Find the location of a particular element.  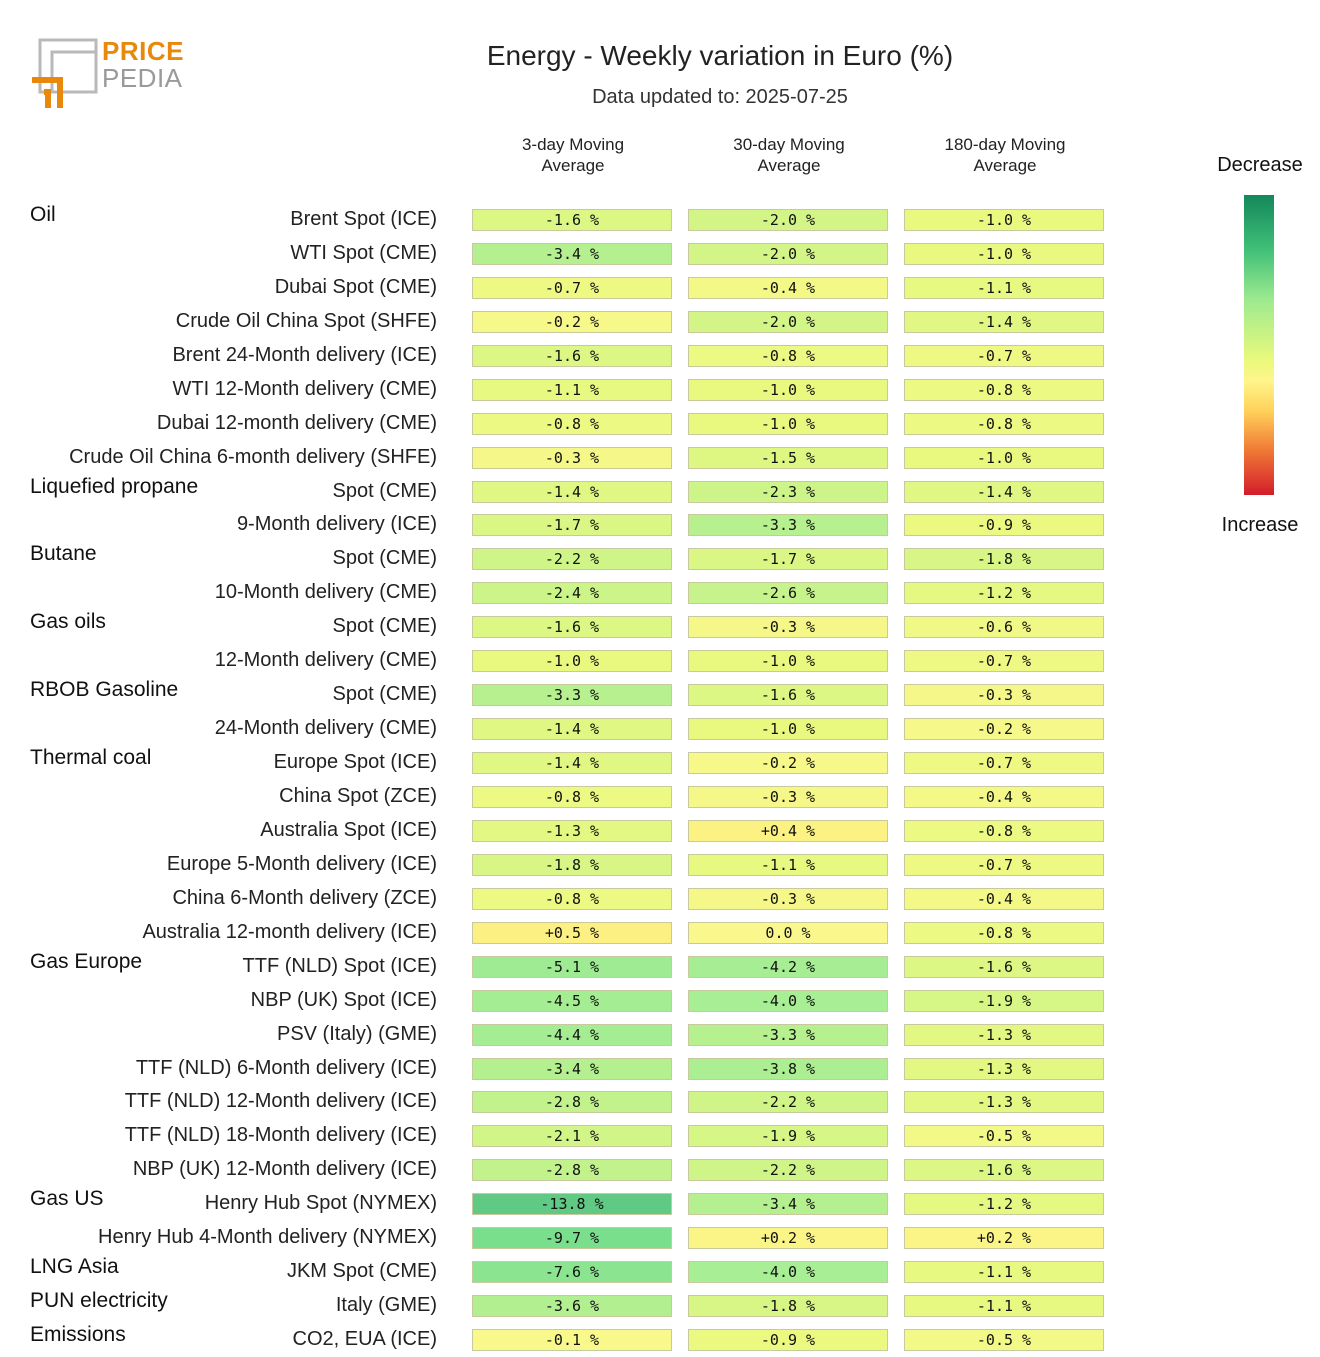

row-label: China Spot (ZCE) is located at coordinates (358, 795).